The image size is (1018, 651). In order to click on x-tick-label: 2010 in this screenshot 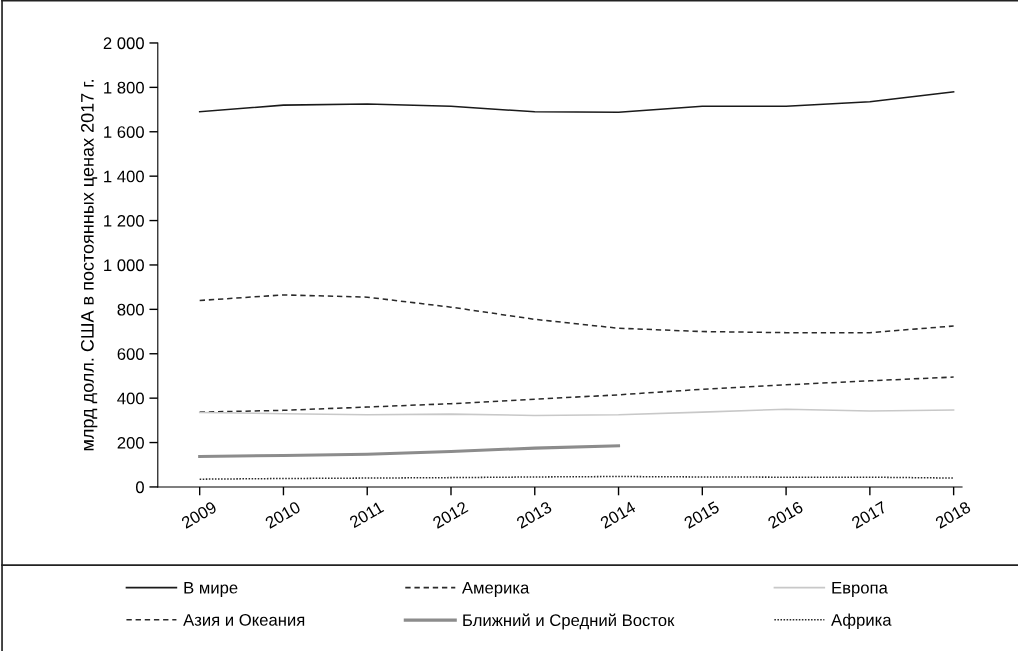, I will do `click(283, 514)`.